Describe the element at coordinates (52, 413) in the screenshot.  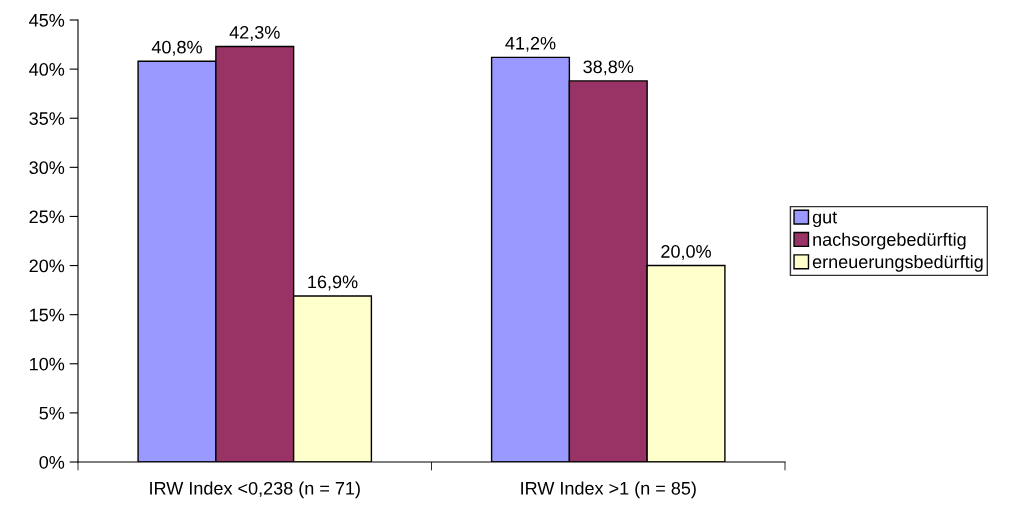
I see `y-tick-label: 5%` at that location.